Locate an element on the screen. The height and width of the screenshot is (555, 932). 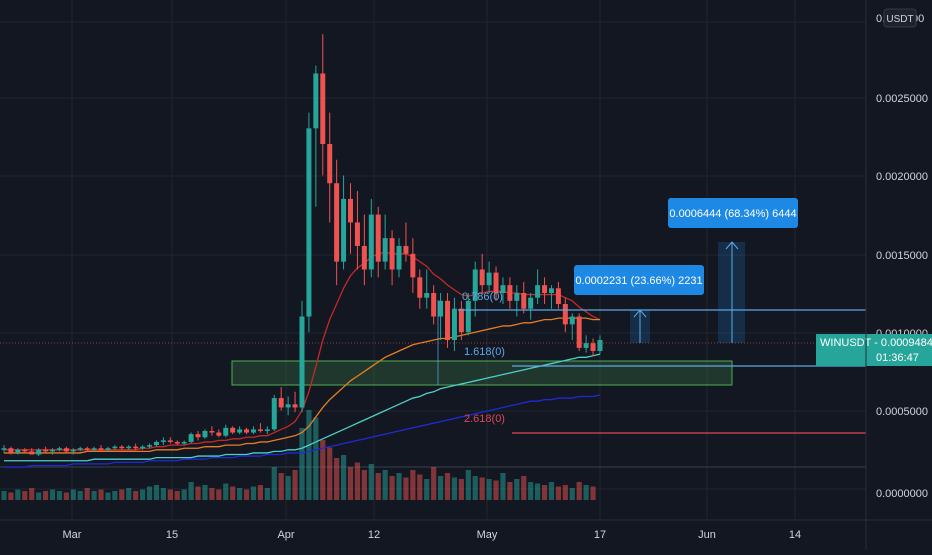
target-2-callout is located at coordinates (733, 213).